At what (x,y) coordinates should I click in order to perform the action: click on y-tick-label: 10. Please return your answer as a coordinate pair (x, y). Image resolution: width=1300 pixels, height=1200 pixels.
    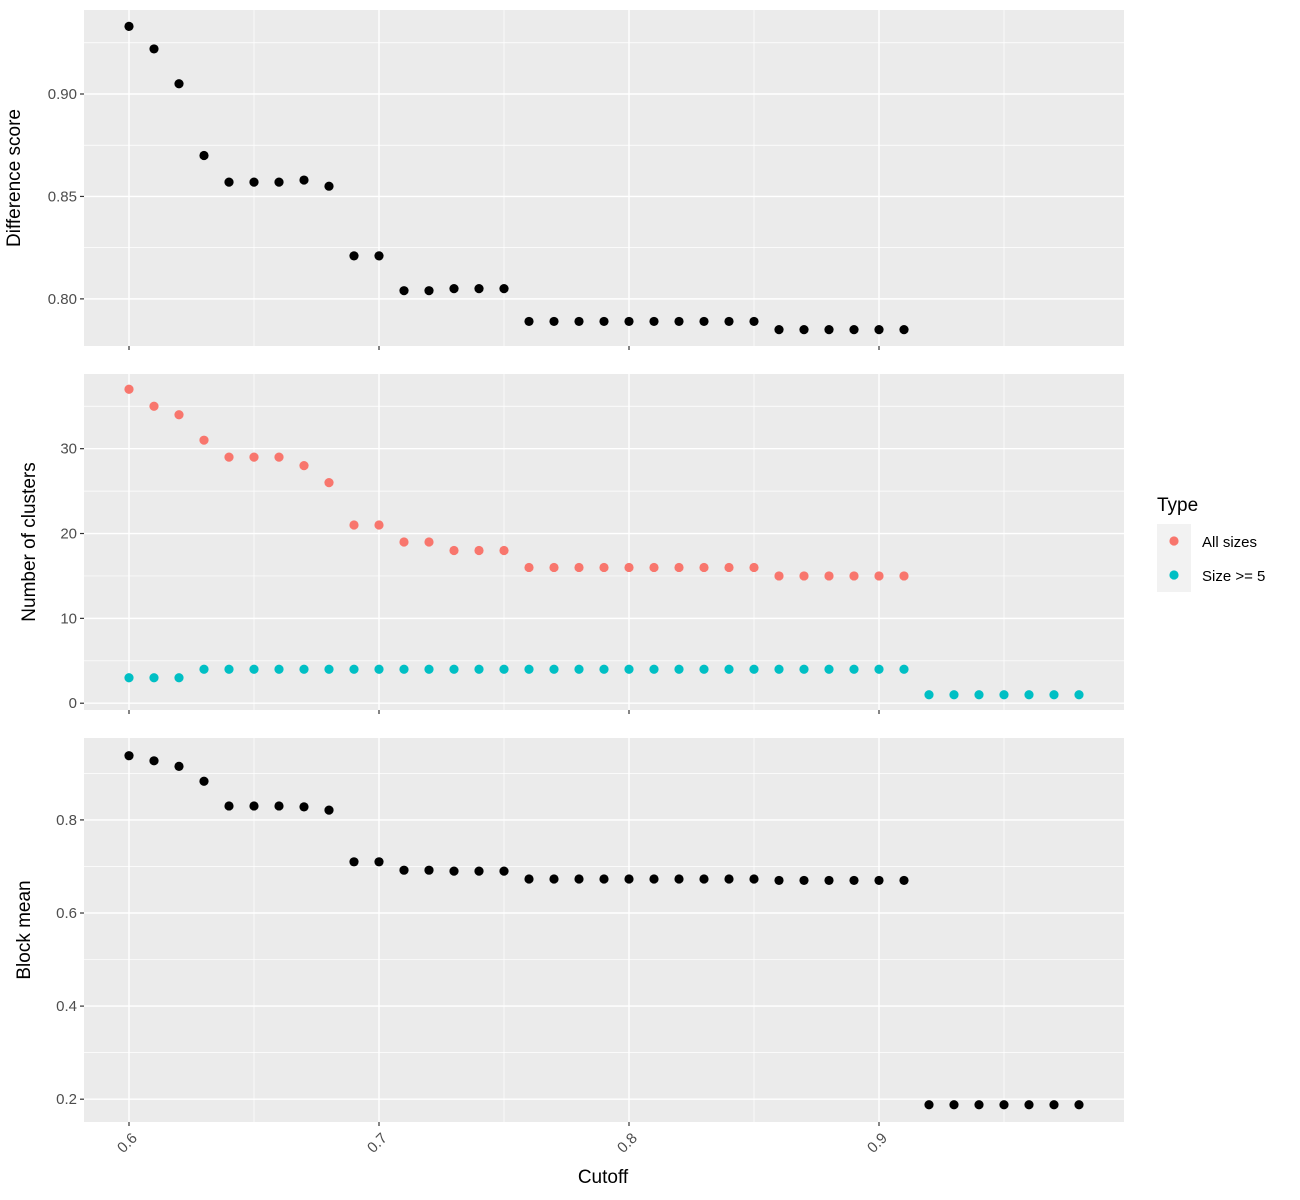
    Looking at the image, I should click on (68, 618).